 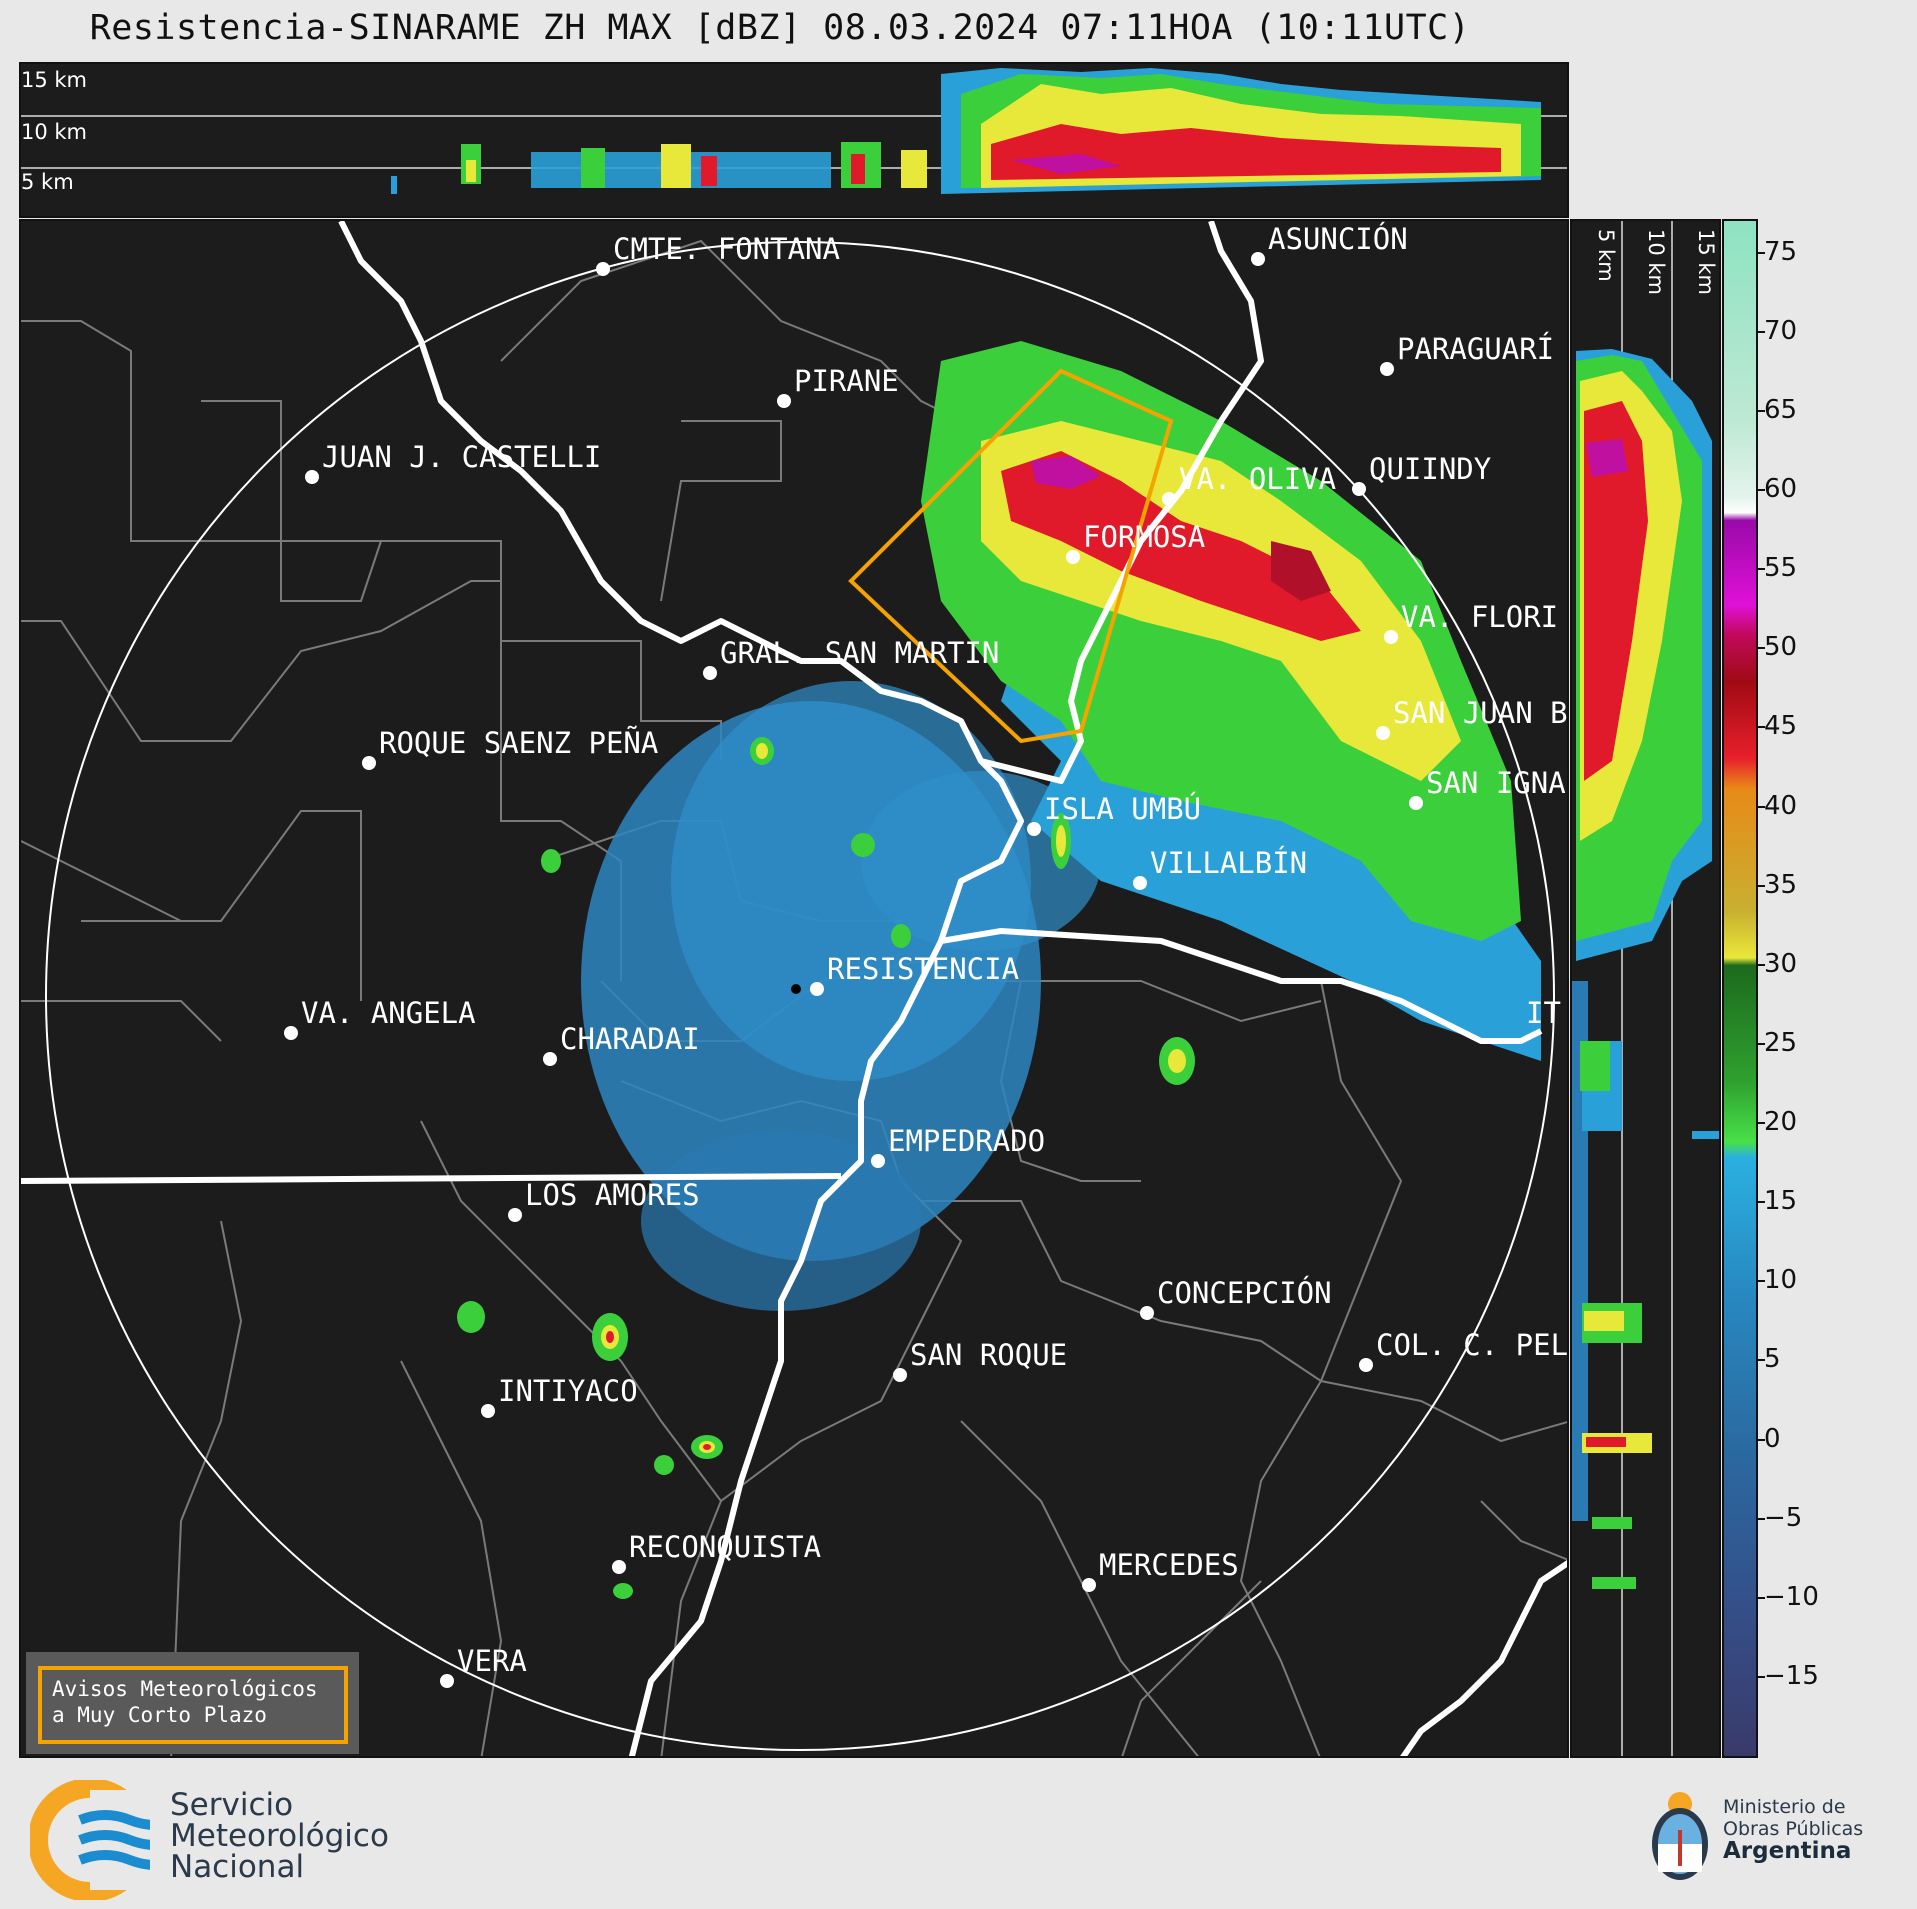 What do you see at coordinates (1781, 330) in the screenshot?
I see `colorbar-tick-label: 70` at bounding box center [1781, 330].